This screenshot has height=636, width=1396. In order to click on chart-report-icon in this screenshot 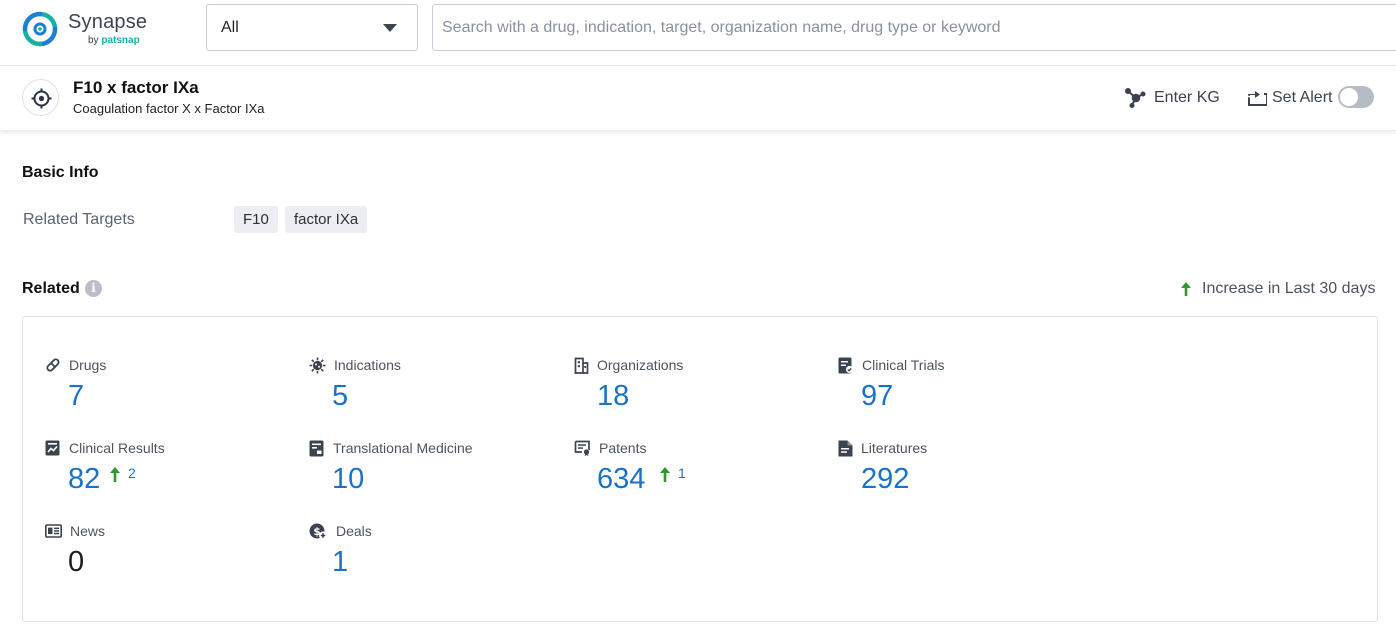, I will do `click(53, 448)`.